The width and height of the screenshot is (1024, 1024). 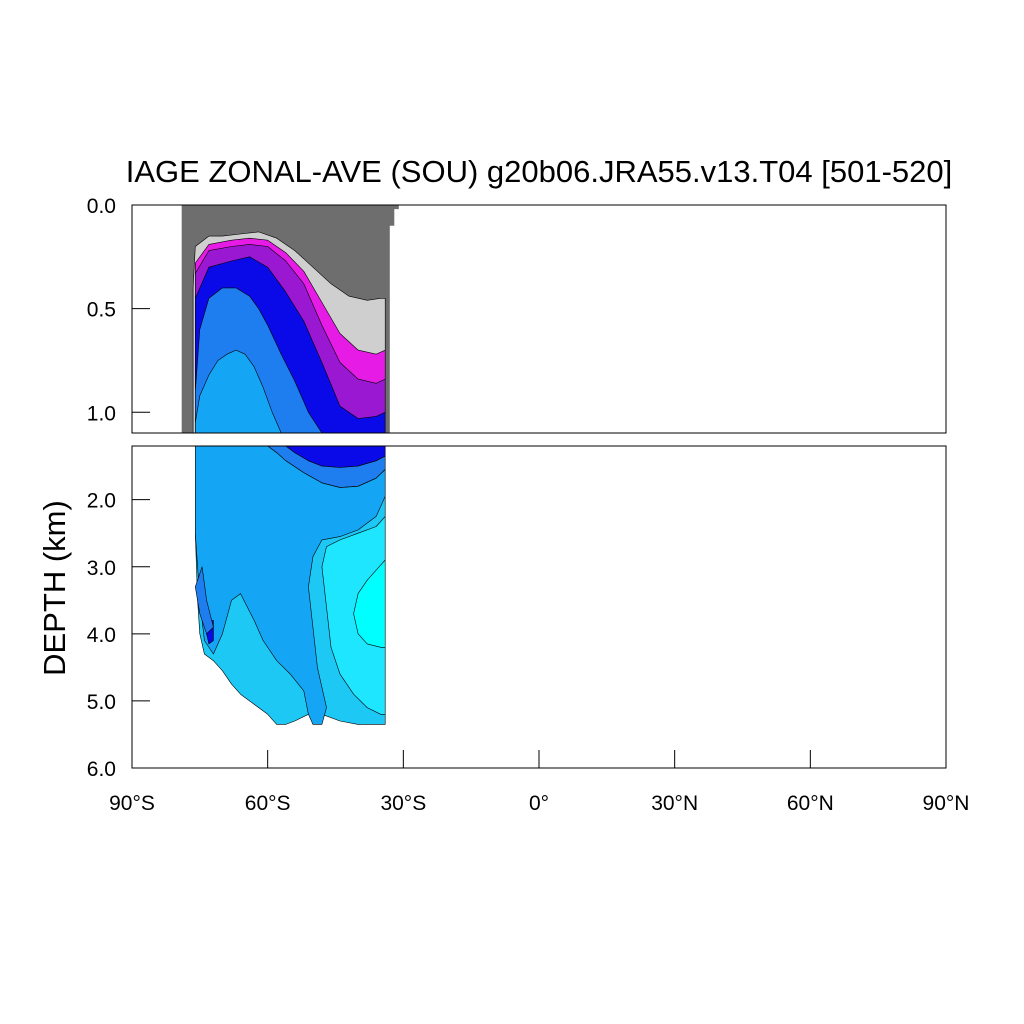 I want to click on y-tick-label-lower: 4.0, so click(x=101, y=635).